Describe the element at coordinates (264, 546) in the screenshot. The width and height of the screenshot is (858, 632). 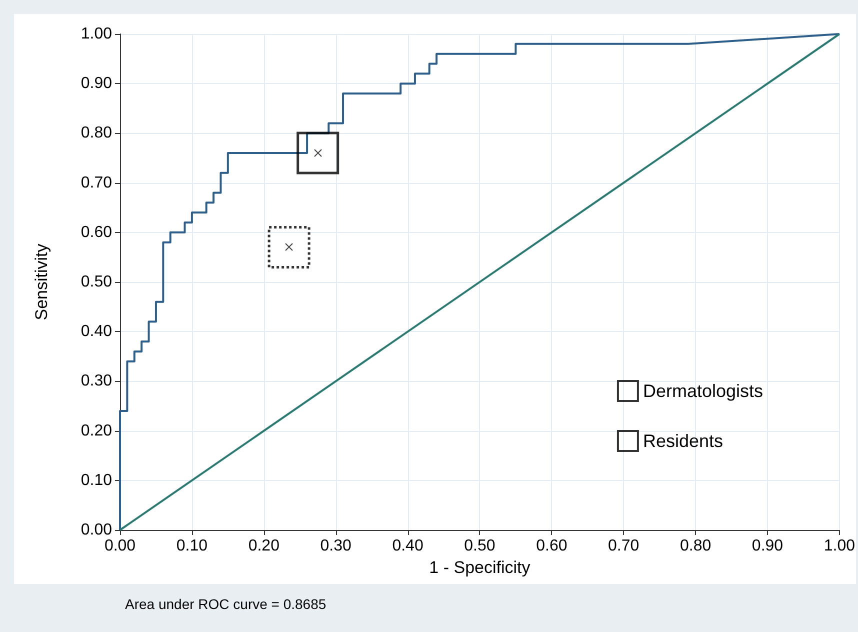
I see `x-tick-label: 0.20` at that location.